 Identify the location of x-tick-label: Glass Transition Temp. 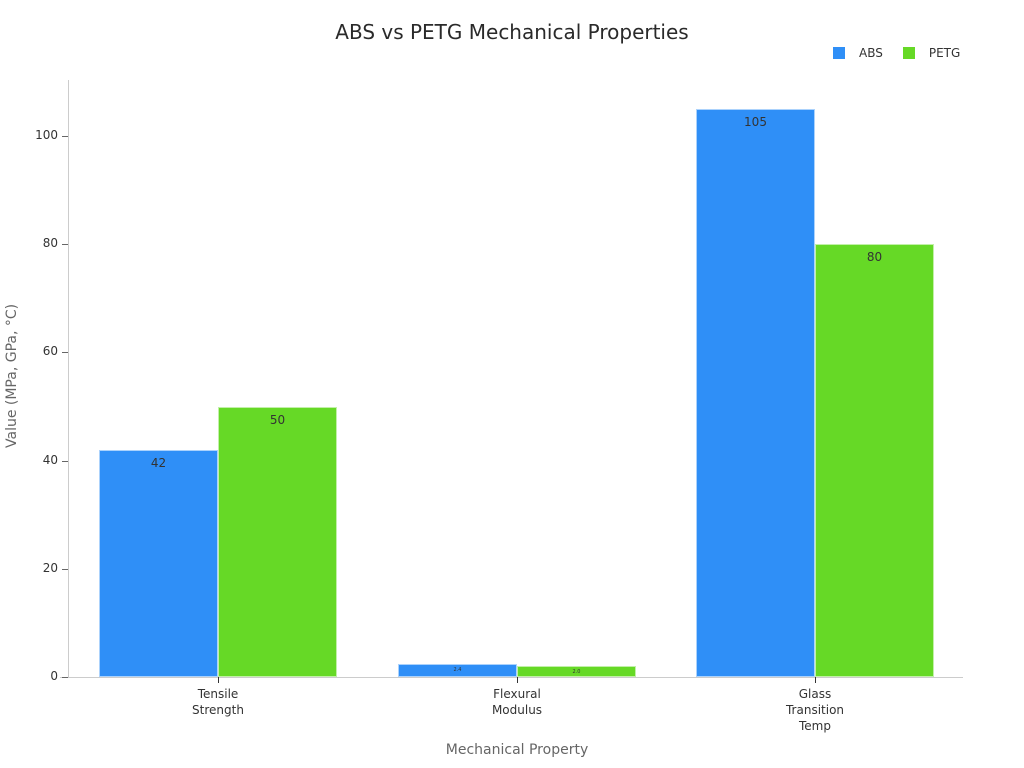
(815, 710).